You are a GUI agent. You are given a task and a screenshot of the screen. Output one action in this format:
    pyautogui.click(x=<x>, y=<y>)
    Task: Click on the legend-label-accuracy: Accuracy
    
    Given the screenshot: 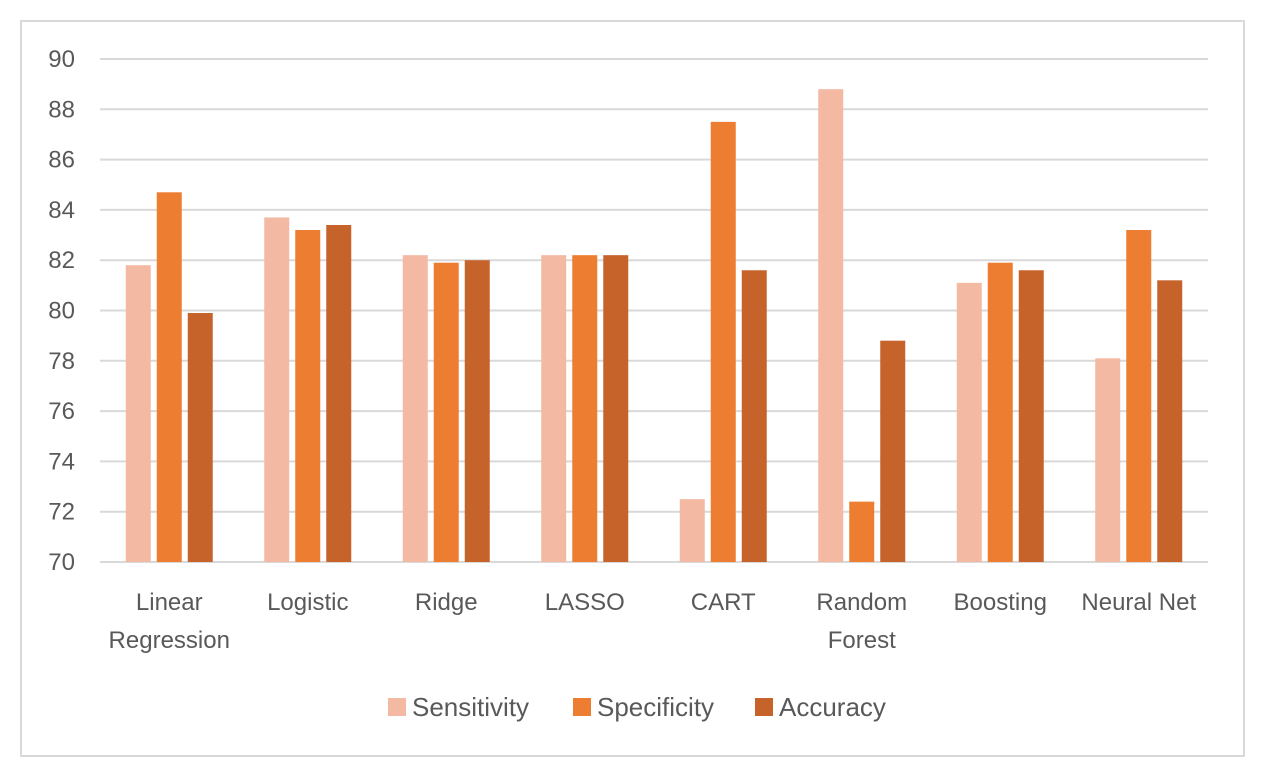 What is the action you would take?
    pyautogui.click(x=832, y=707)
    